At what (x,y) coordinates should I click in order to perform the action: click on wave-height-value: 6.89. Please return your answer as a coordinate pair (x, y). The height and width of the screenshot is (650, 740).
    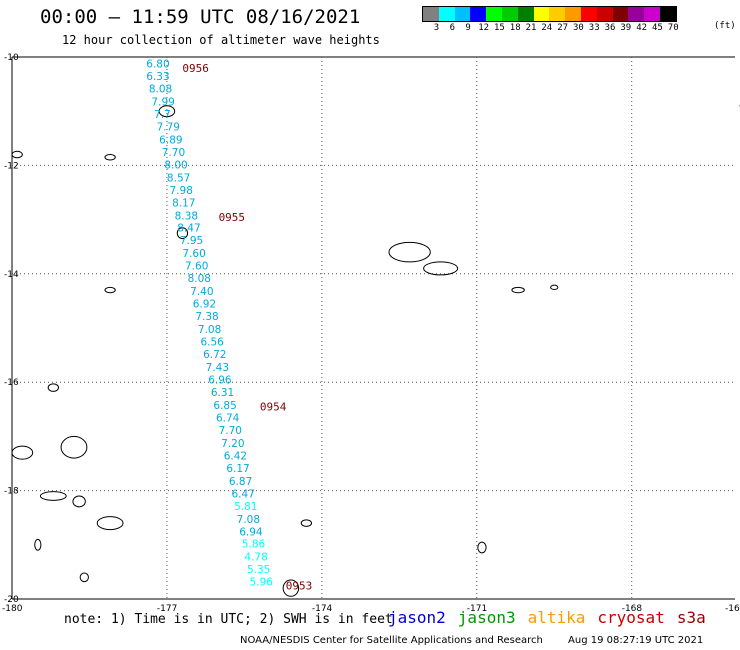
    Looking at the image, I should click on (170, 140).